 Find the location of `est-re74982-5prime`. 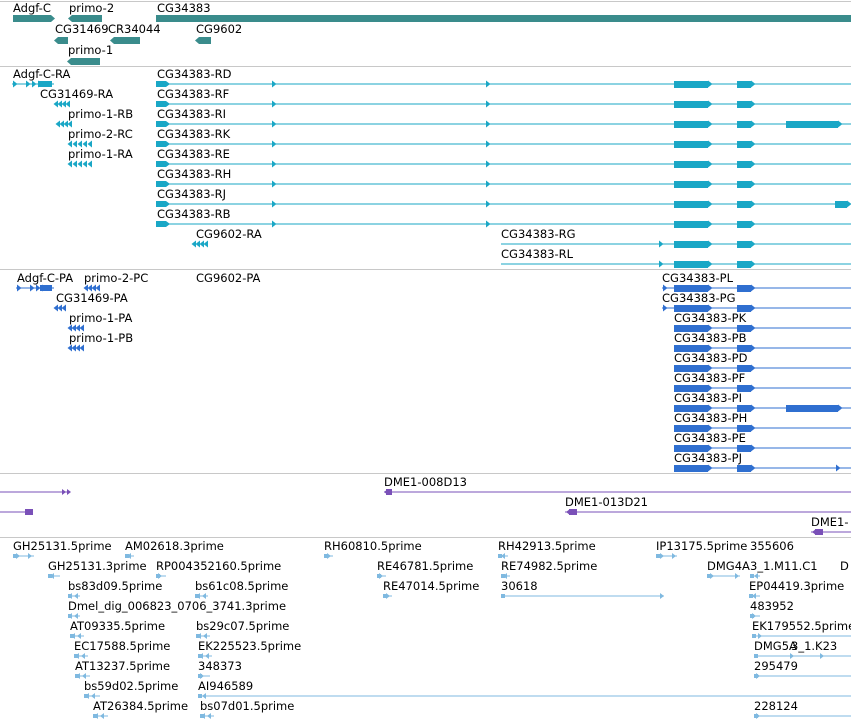

est-re74982-5prime is located at coordinates (505, 576).